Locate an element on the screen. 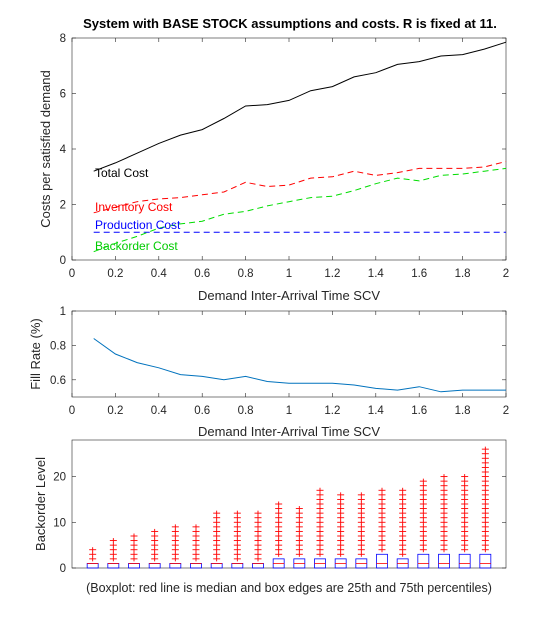 Image resolution: width=560 pixels, height=620 pixels. fill-rate-plot-area is located at coordinates (289, 354).